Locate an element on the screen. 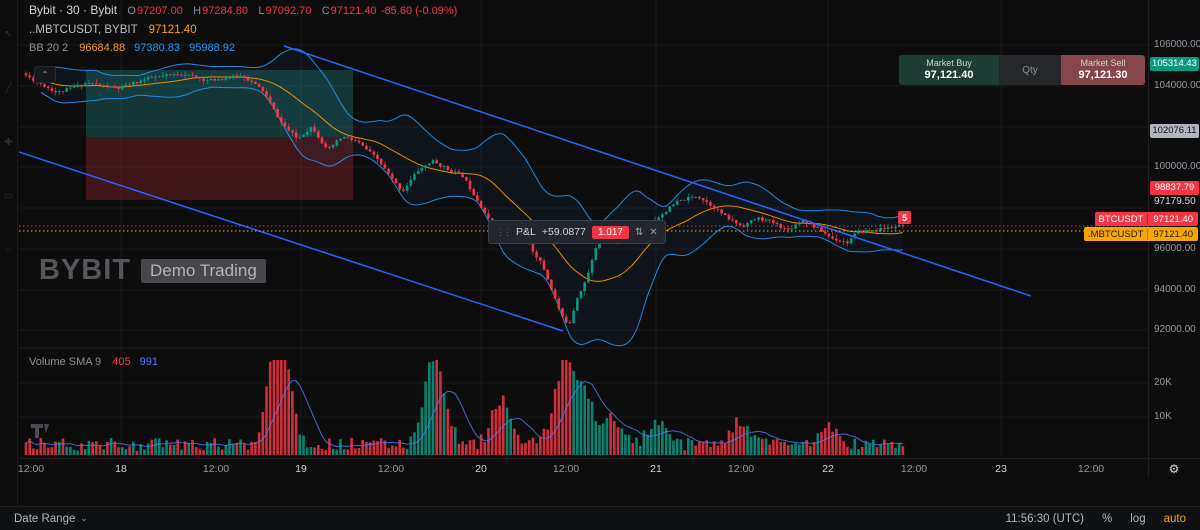 This screenshot has width=1200, height=530. gear-icon: ⚙ is located at coordinates (1174, 468).